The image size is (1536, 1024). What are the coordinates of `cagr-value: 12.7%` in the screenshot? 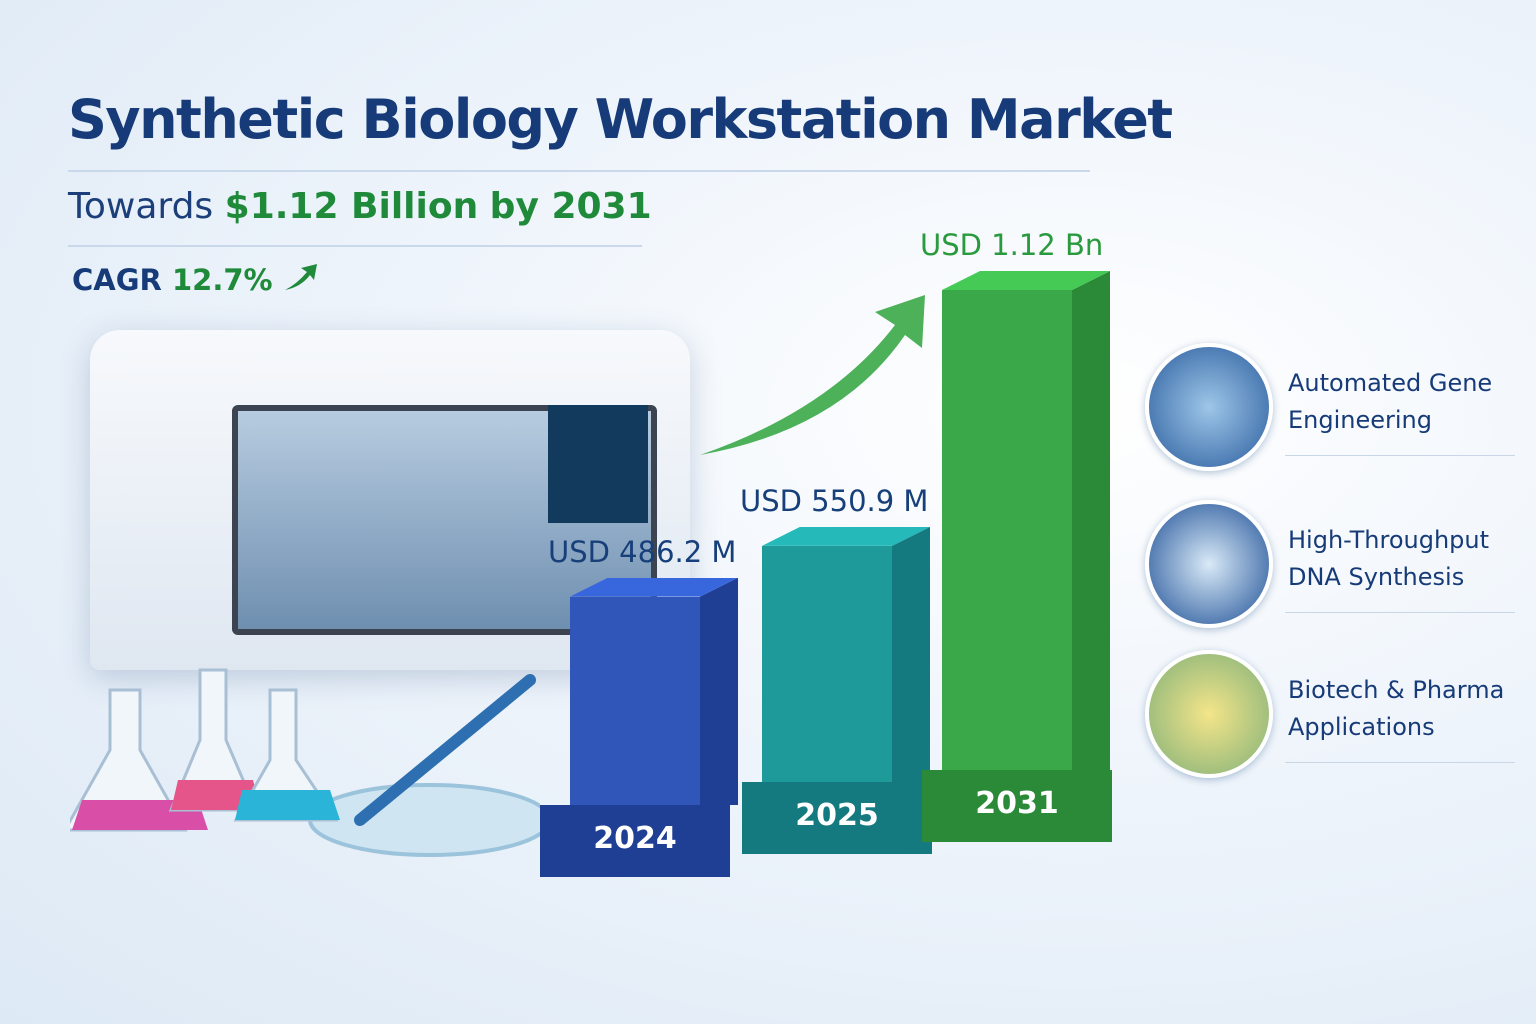 It's located at (222, 280).